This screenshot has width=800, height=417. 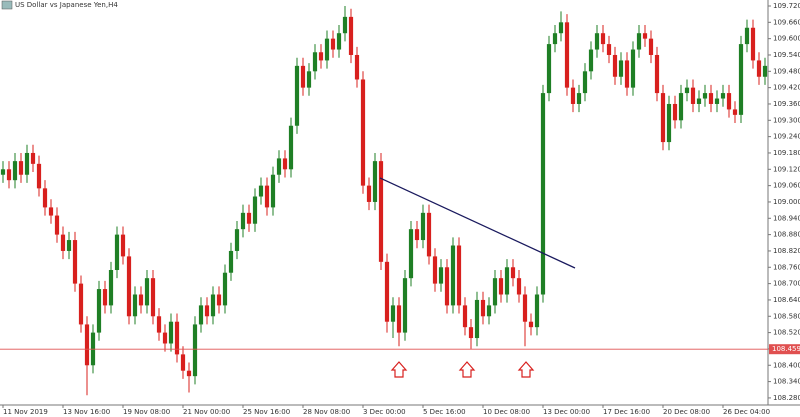 I want to click on price-label-bg, so click(x=784, y=349).